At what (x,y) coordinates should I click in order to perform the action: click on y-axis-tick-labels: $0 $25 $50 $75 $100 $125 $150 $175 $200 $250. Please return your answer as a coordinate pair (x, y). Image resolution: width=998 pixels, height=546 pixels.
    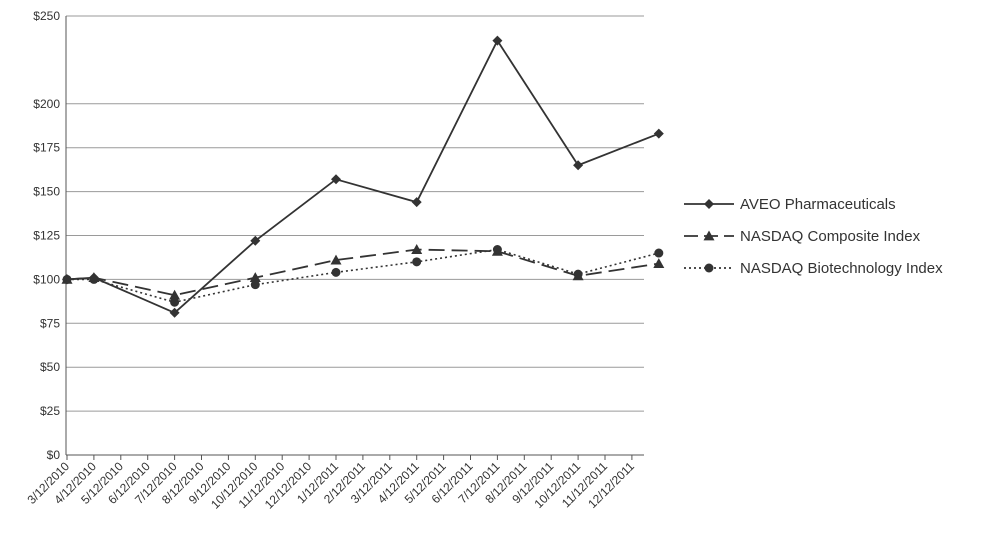
    Looking at the image, I should click on (46, 235).